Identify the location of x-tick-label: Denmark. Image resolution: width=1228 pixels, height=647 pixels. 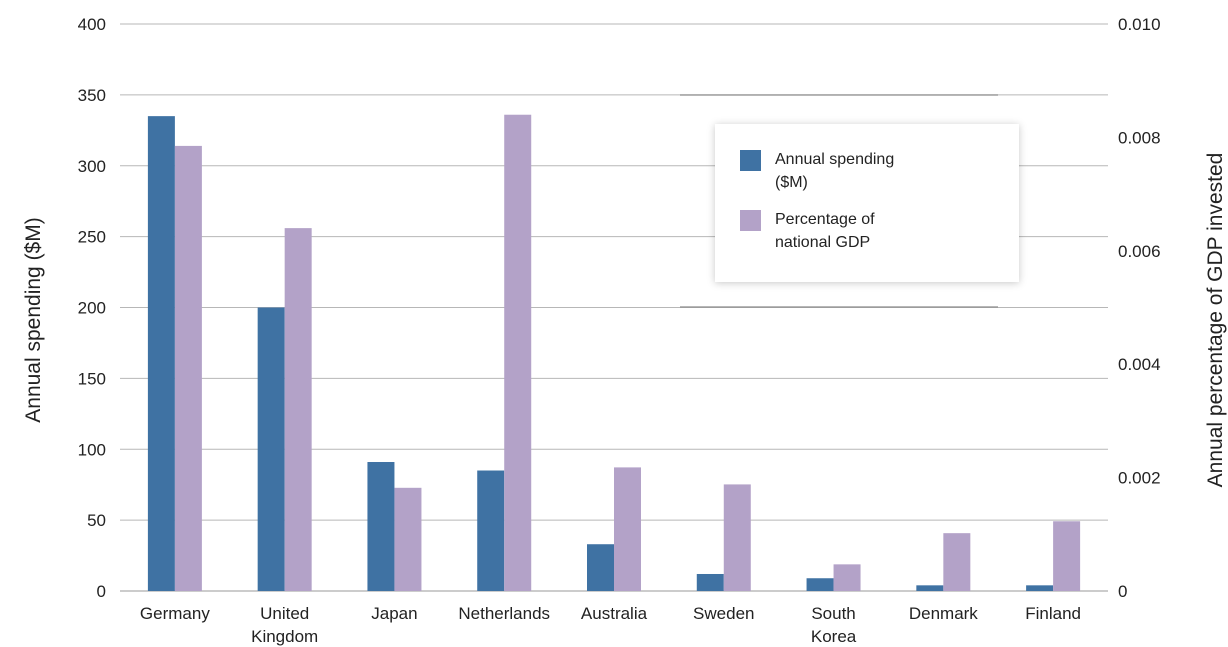
(943, 613).